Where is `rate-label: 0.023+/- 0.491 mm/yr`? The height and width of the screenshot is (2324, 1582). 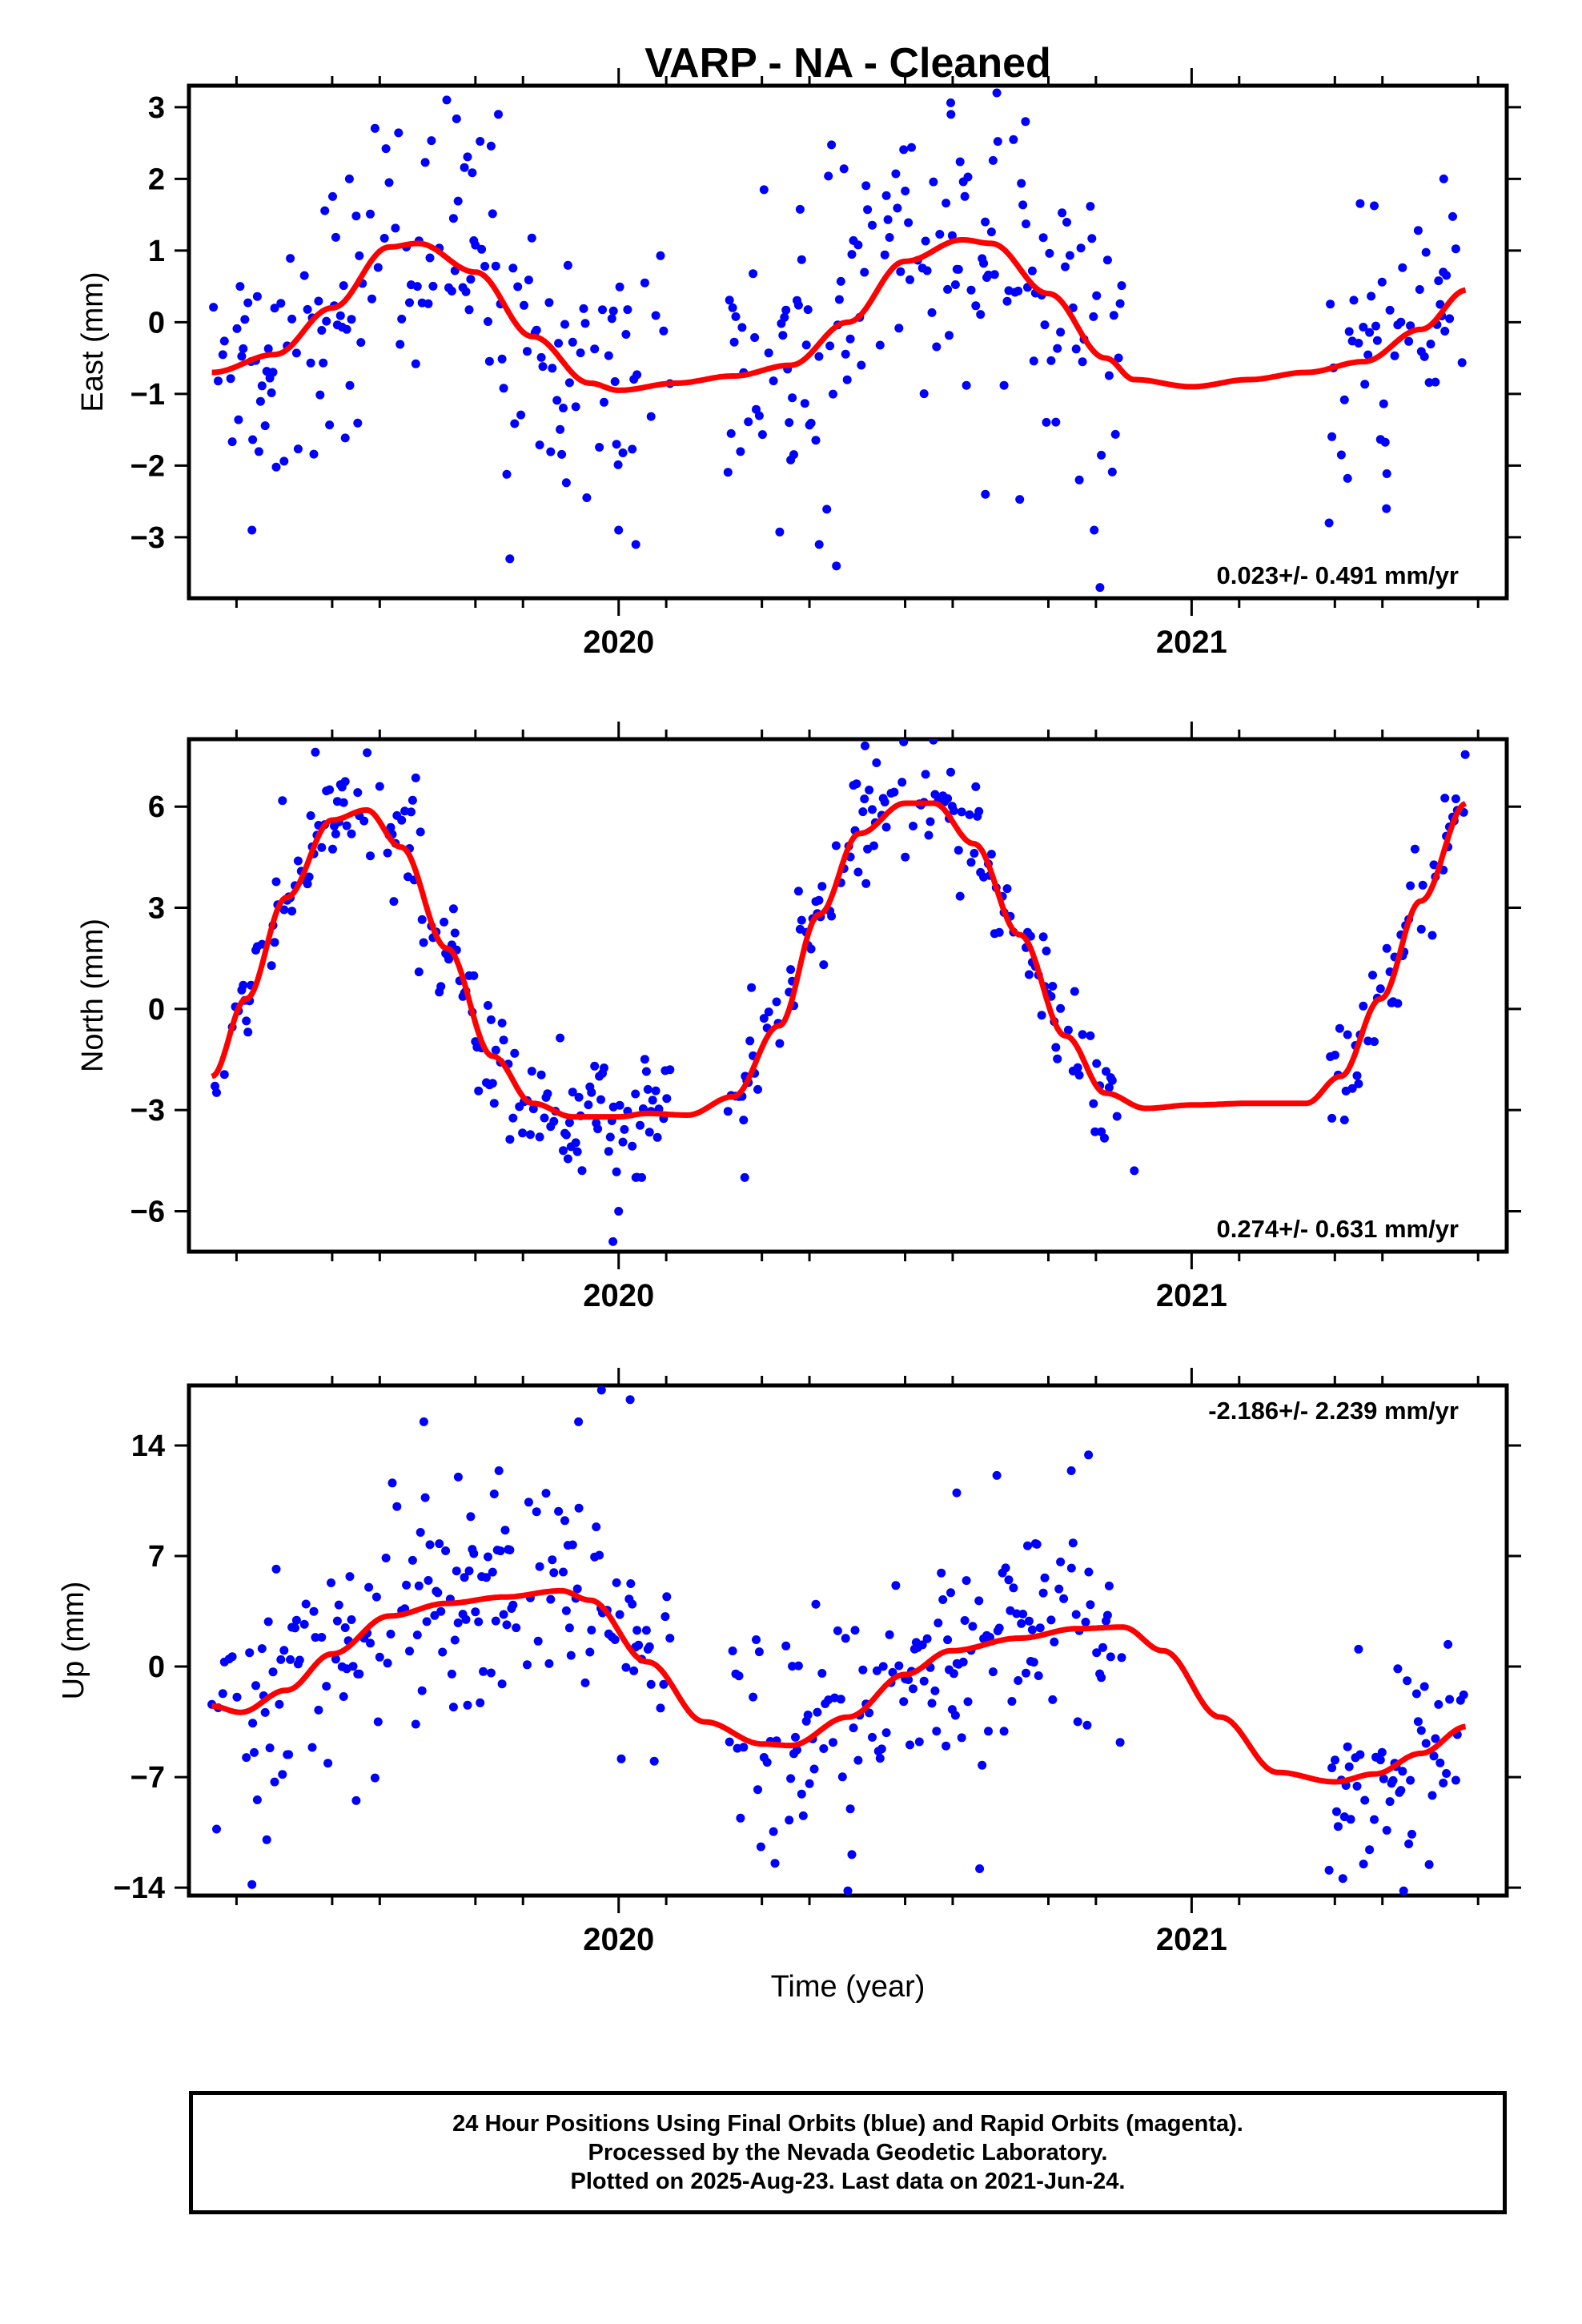
rate-label: 0.023+/- 0.491 mm/yr is located at coordinates (1338, 575).